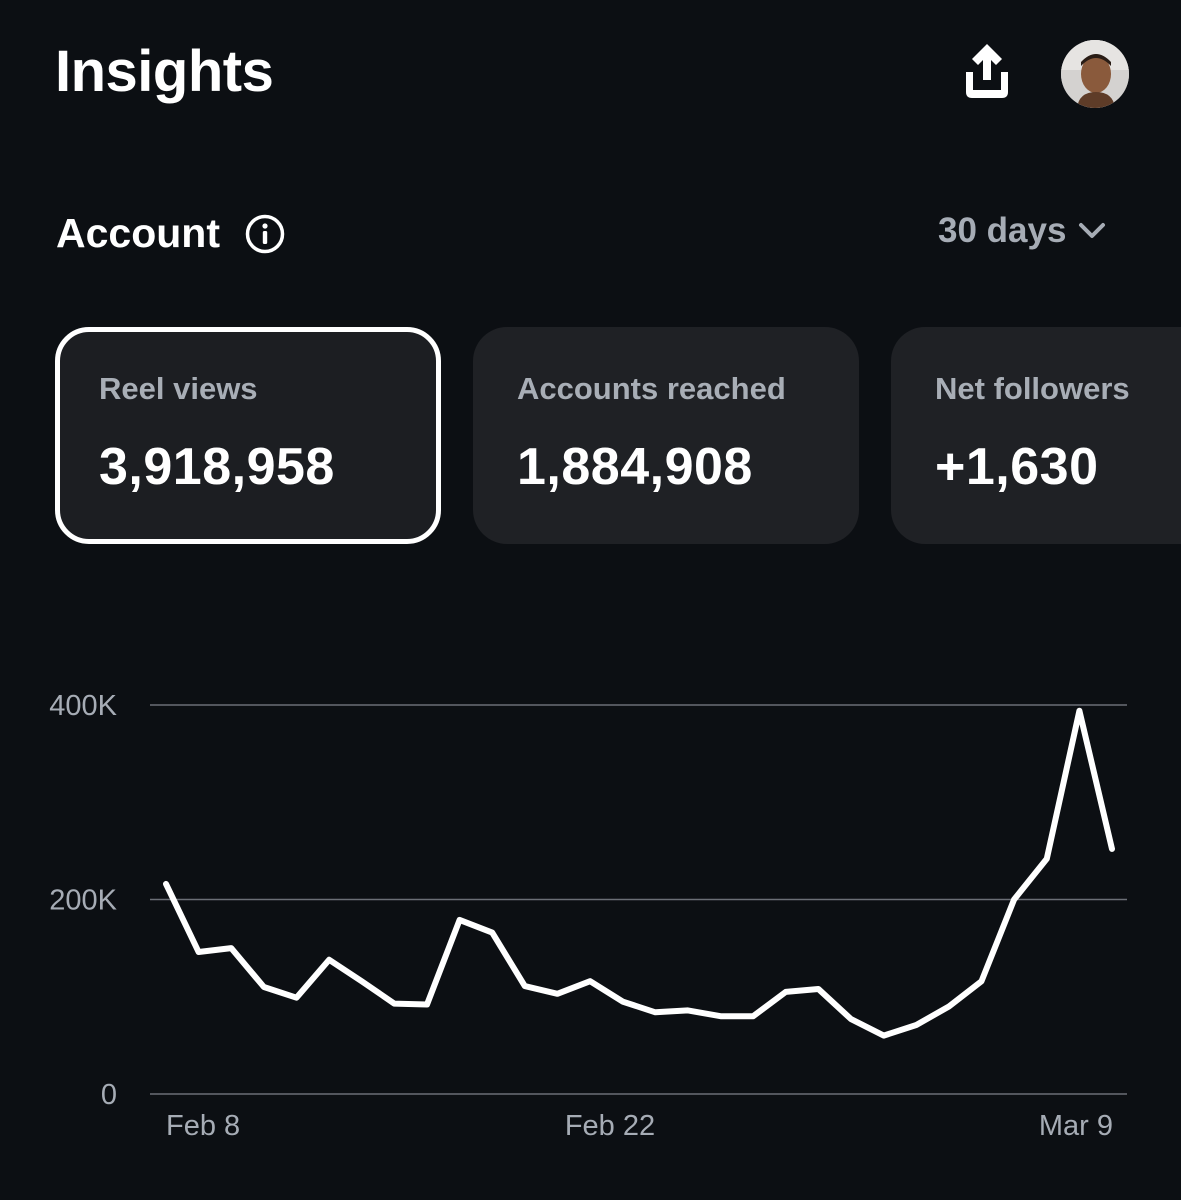  Describe the element at coordinates (651, 388) in the screenshot. I see `metric-label: Accounts reached` at that location.